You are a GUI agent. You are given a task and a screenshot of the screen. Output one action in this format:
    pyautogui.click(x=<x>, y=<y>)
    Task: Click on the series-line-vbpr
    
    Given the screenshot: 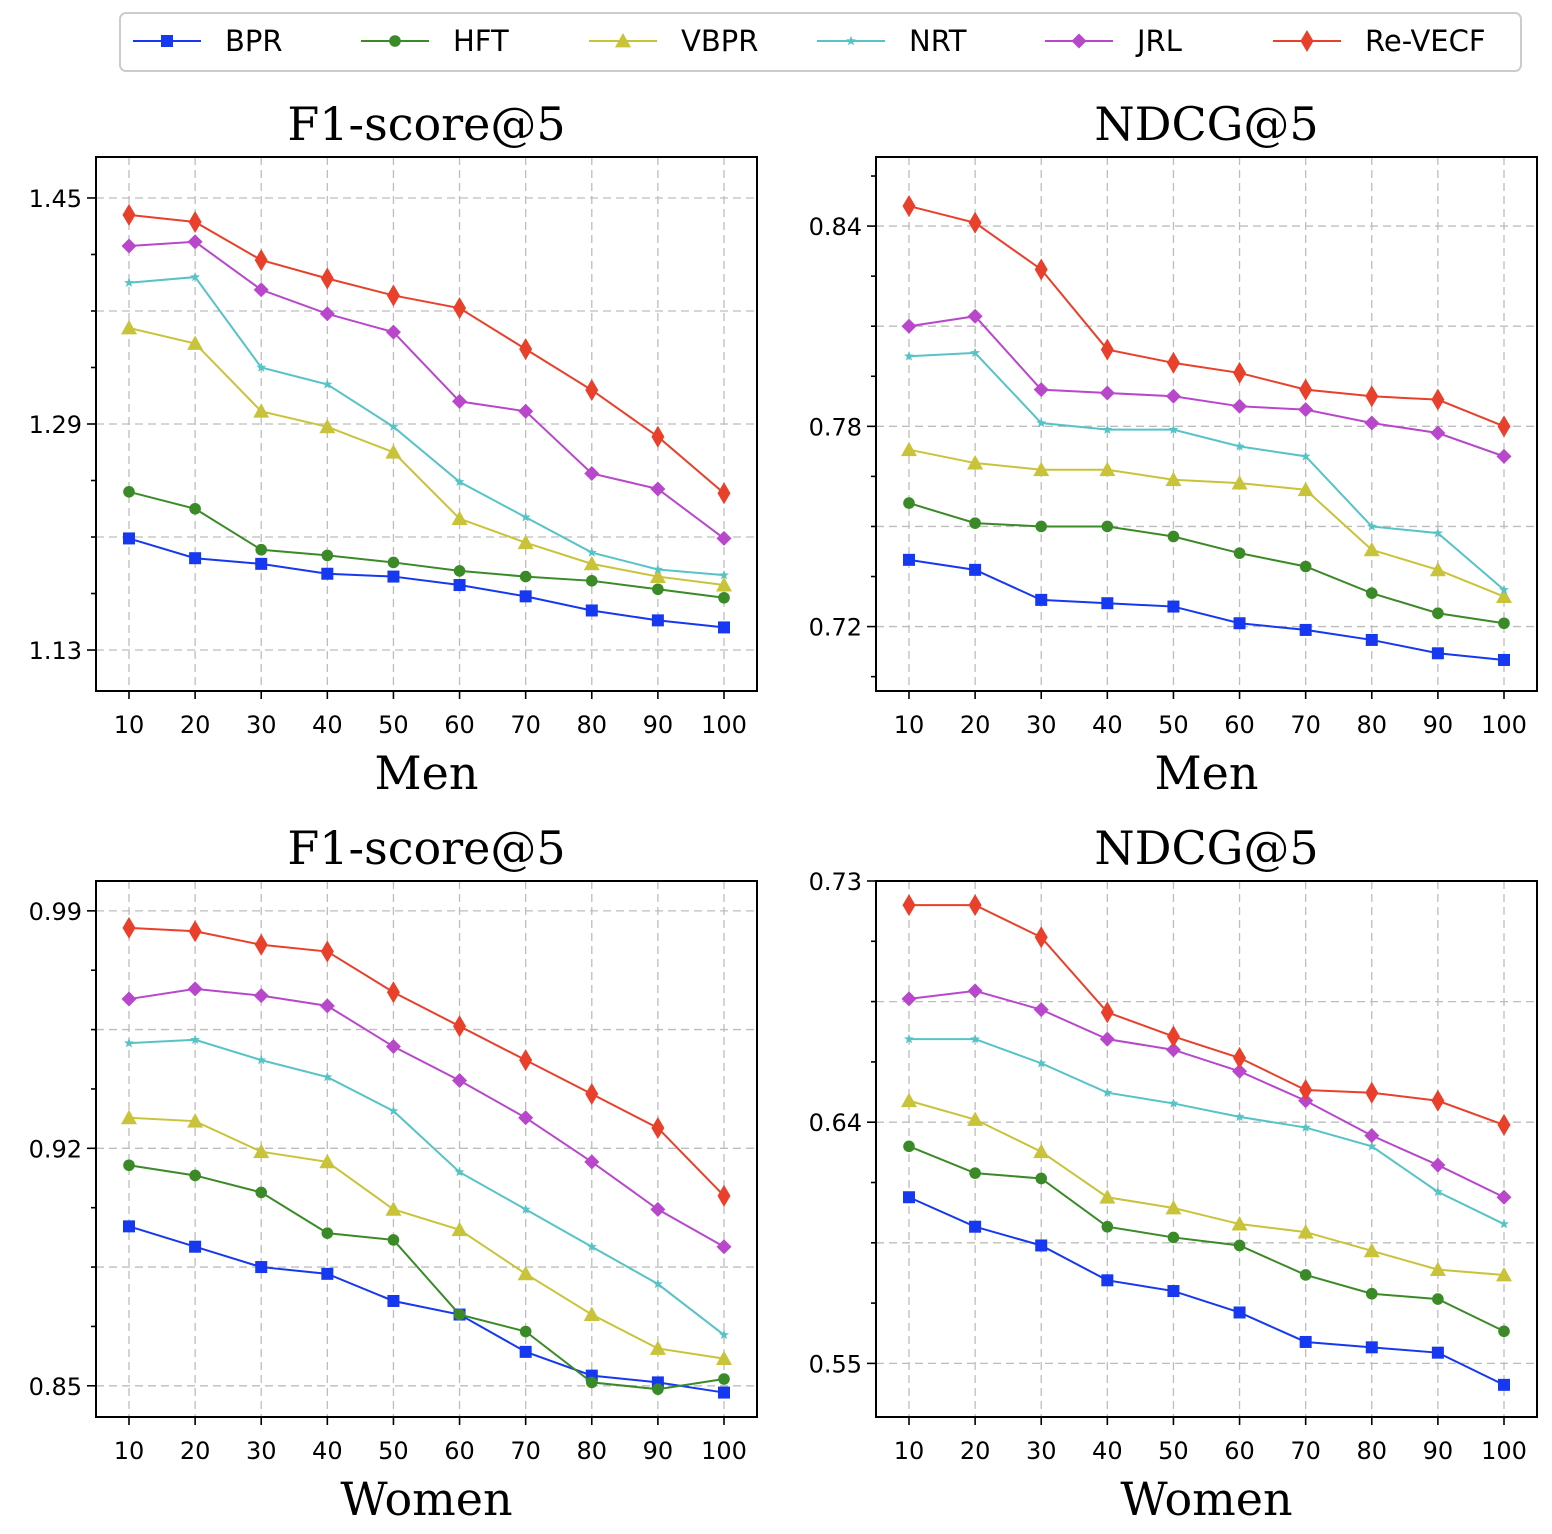 What is the action you would take?
    pyautogui.click(x=1206, y=523)
    